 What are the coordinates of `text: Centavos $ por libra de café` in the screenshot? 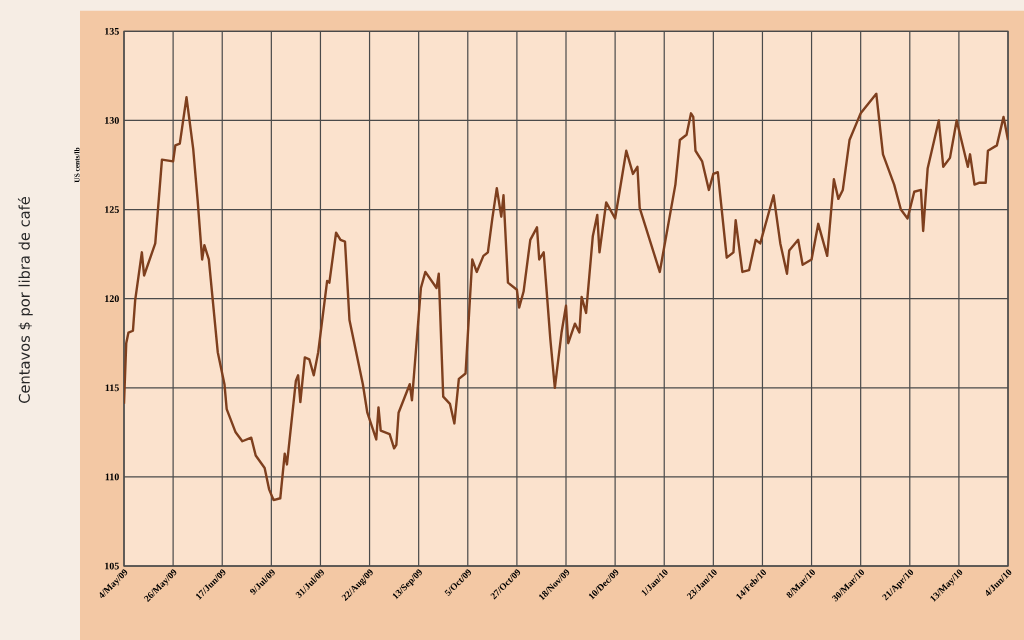 It's located at (25, 299).